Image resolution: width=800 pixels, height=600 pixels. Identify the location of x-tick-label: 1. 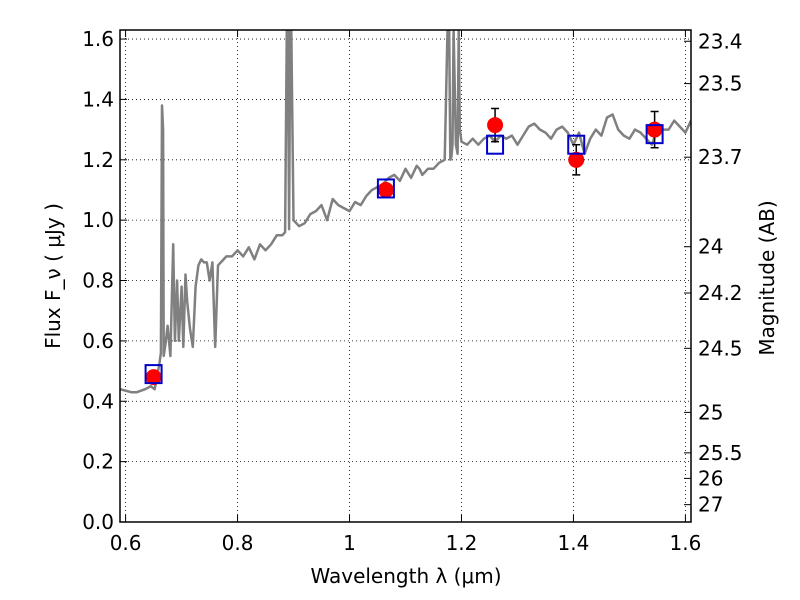
(349, 543).